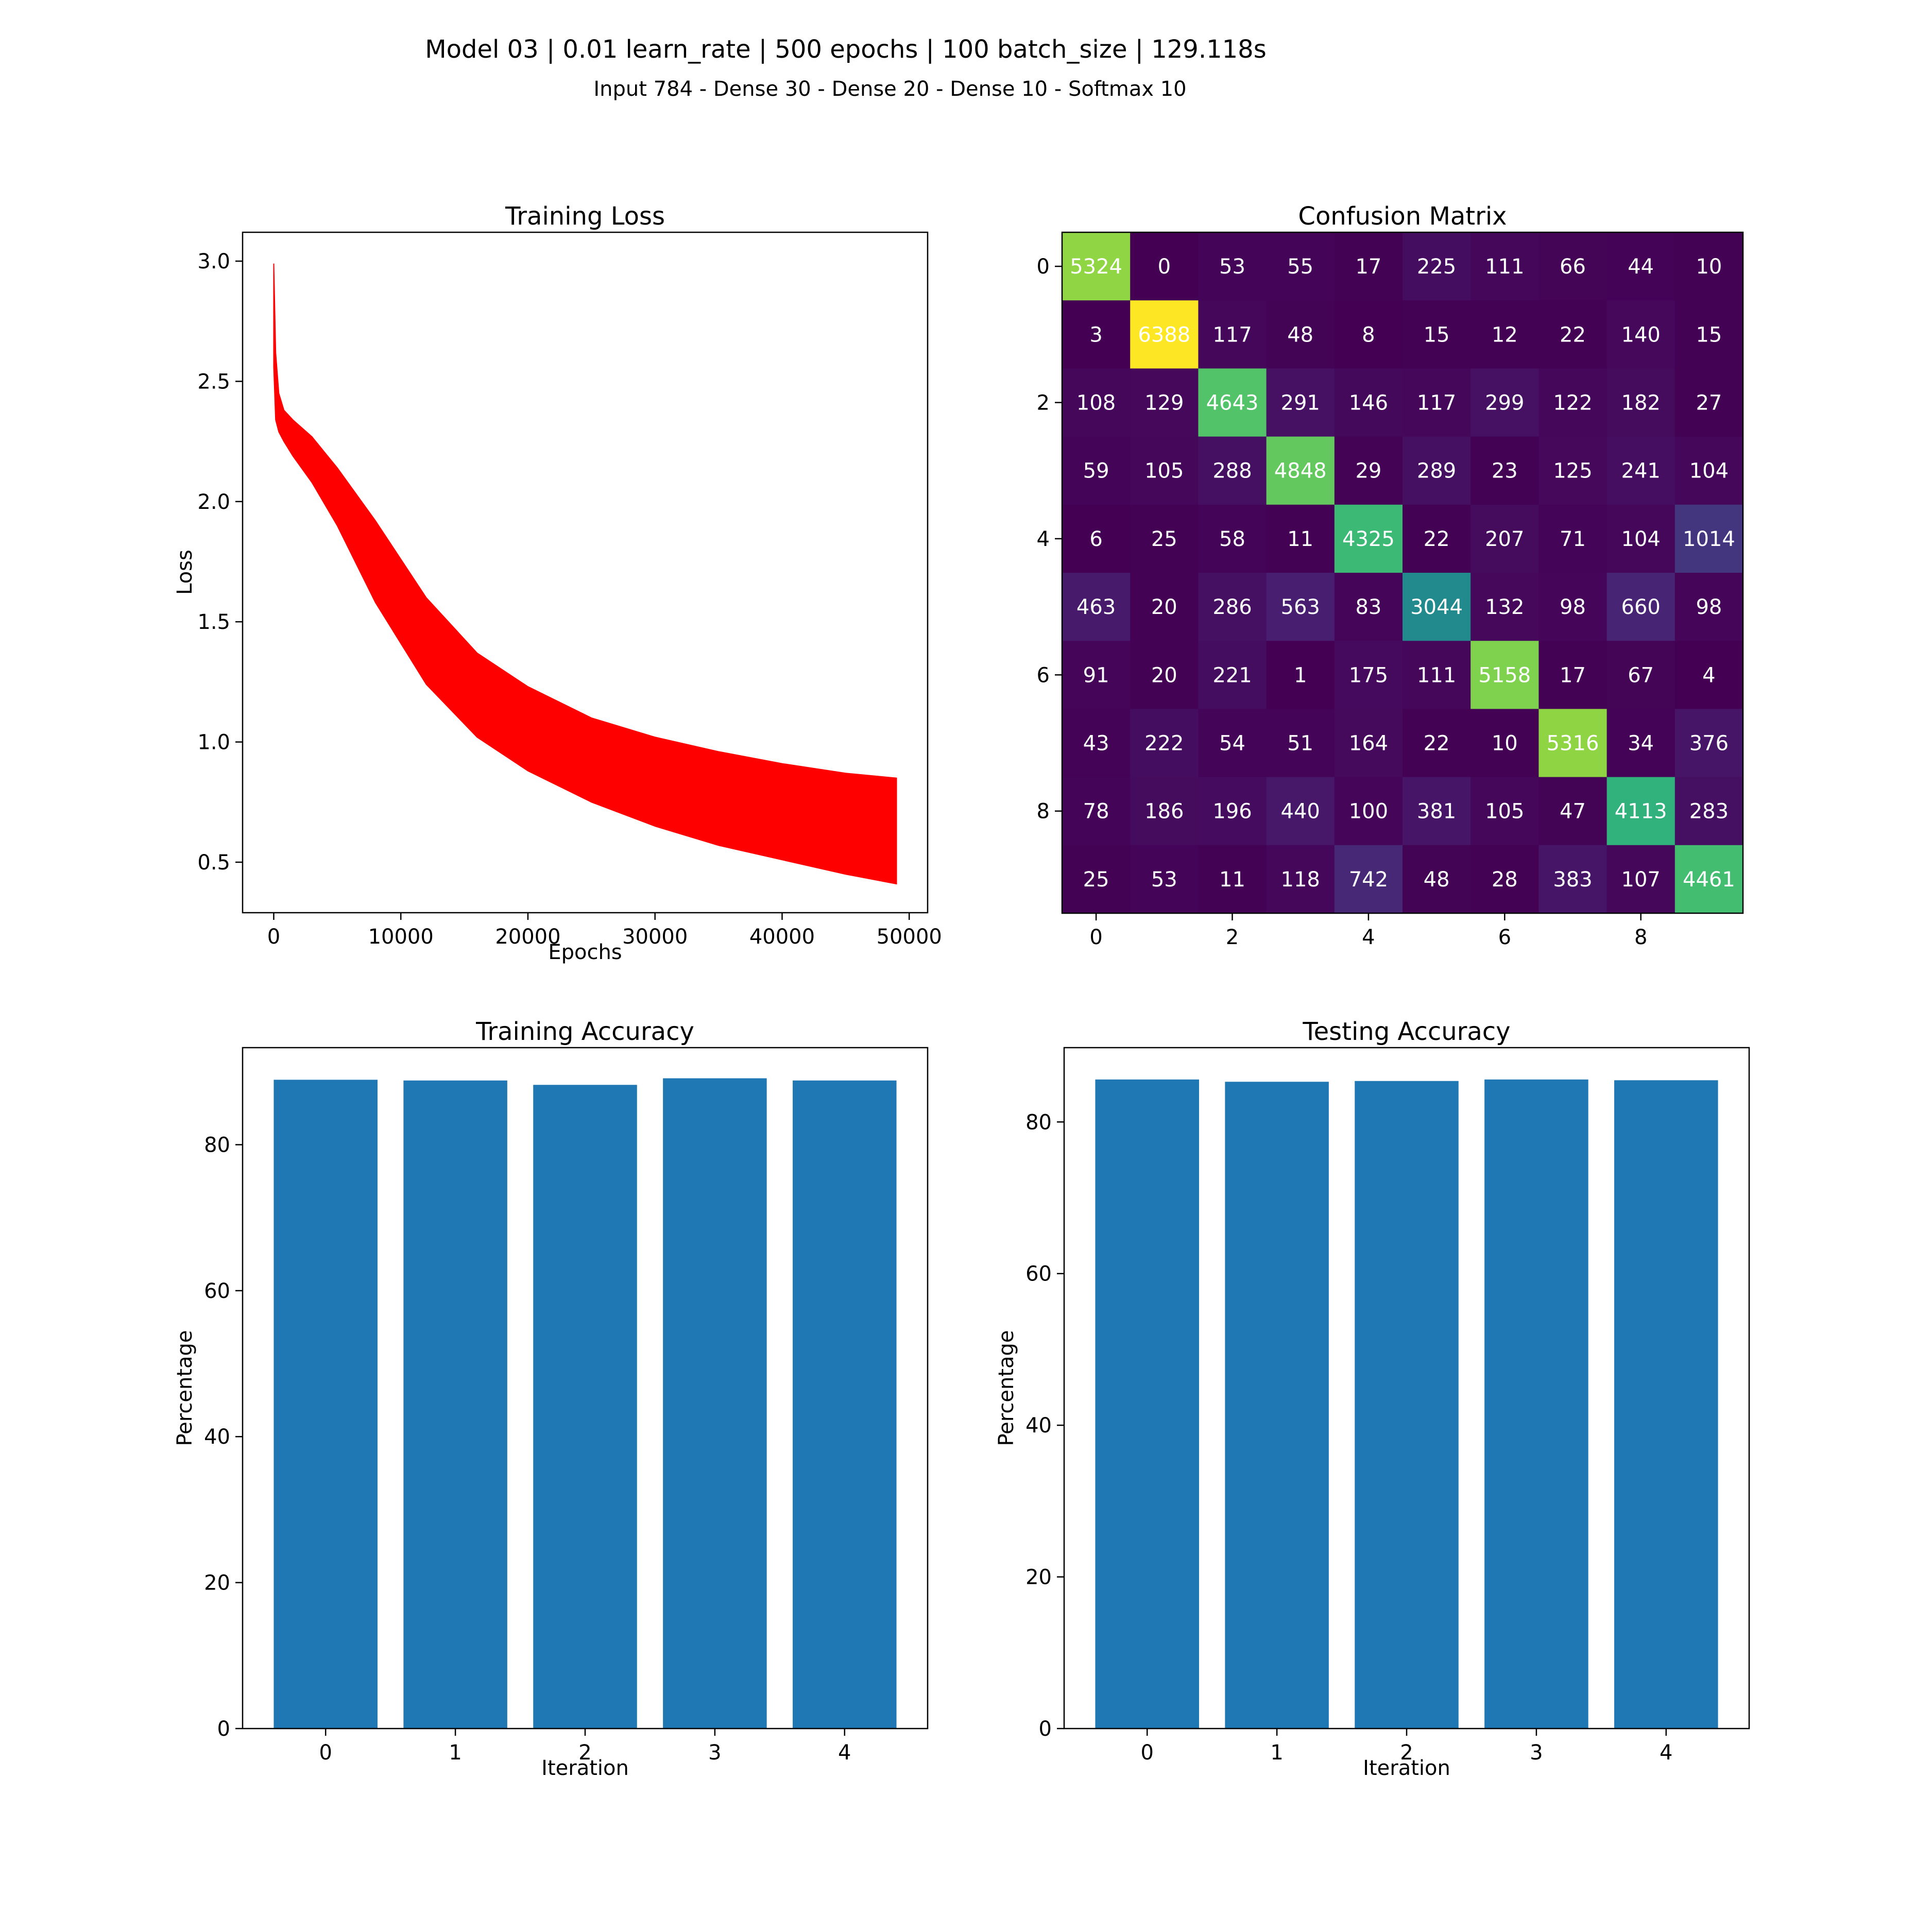 The image size is (1932, 1932). Describe the element at coordinates (1164, 403) in the screenshot. I see `cm-cell-value: 129` at that location.